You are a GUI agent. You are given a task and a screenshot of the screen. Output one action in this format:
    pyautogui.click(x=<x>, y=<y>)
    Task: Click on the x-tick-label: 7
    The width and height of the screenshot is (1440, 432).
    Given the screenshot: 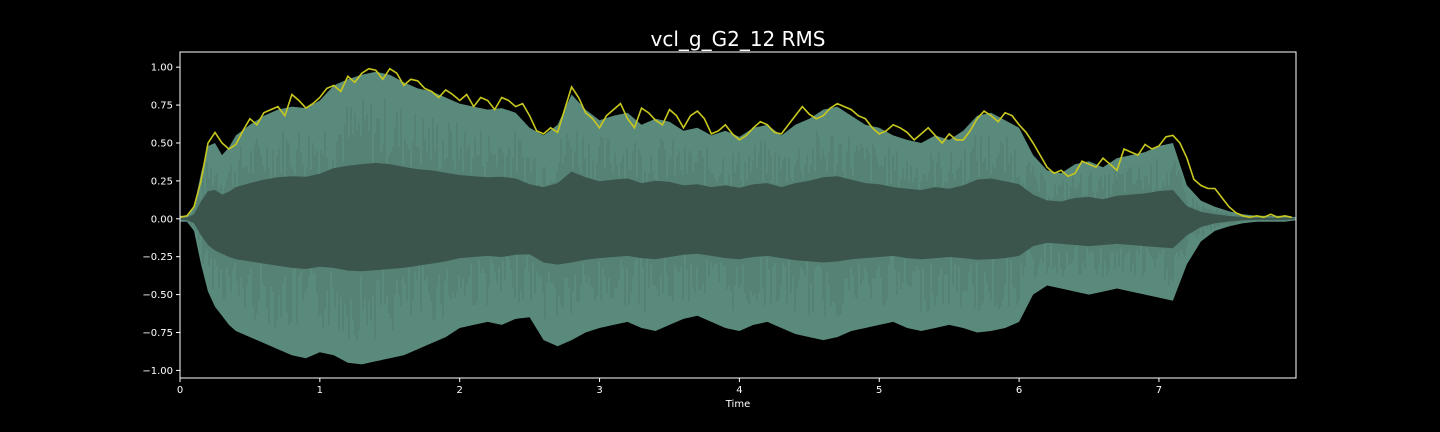 What is the action you would take?
    pyautogui.click(x=1159, y=390)
    